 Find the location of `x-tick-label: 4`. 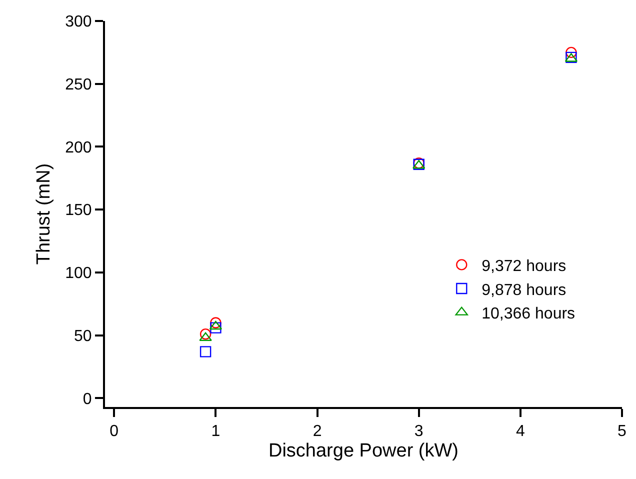

x-tick-label: 4 is located at coordinates (520, 431).